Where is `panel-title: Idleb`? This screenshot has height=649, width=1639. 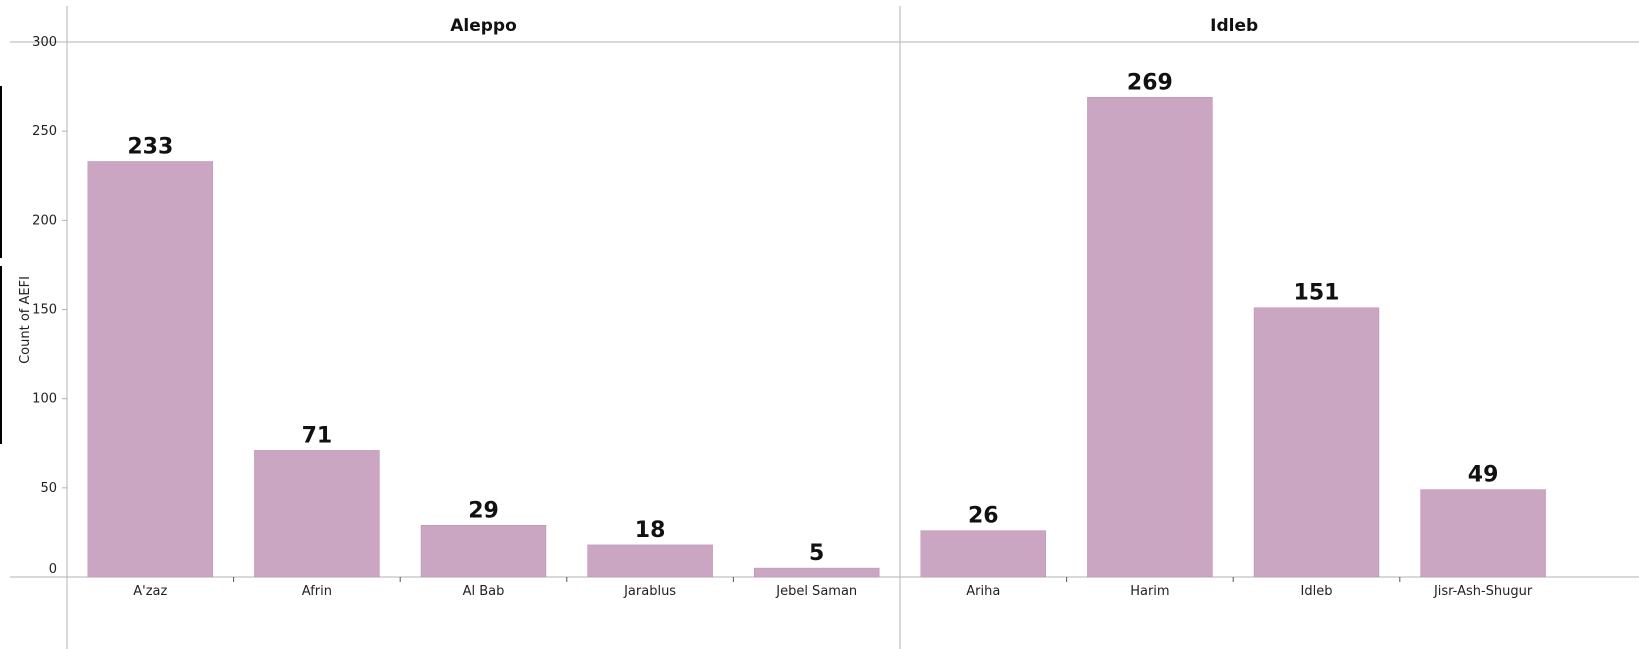 panel-title: Idleb is located at coordinates (1234, 26).